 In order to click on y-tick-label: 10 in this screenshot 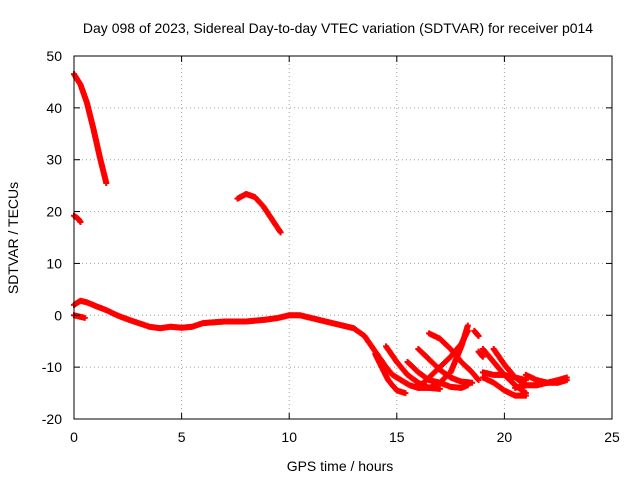, I will do `click(54, 263)`.